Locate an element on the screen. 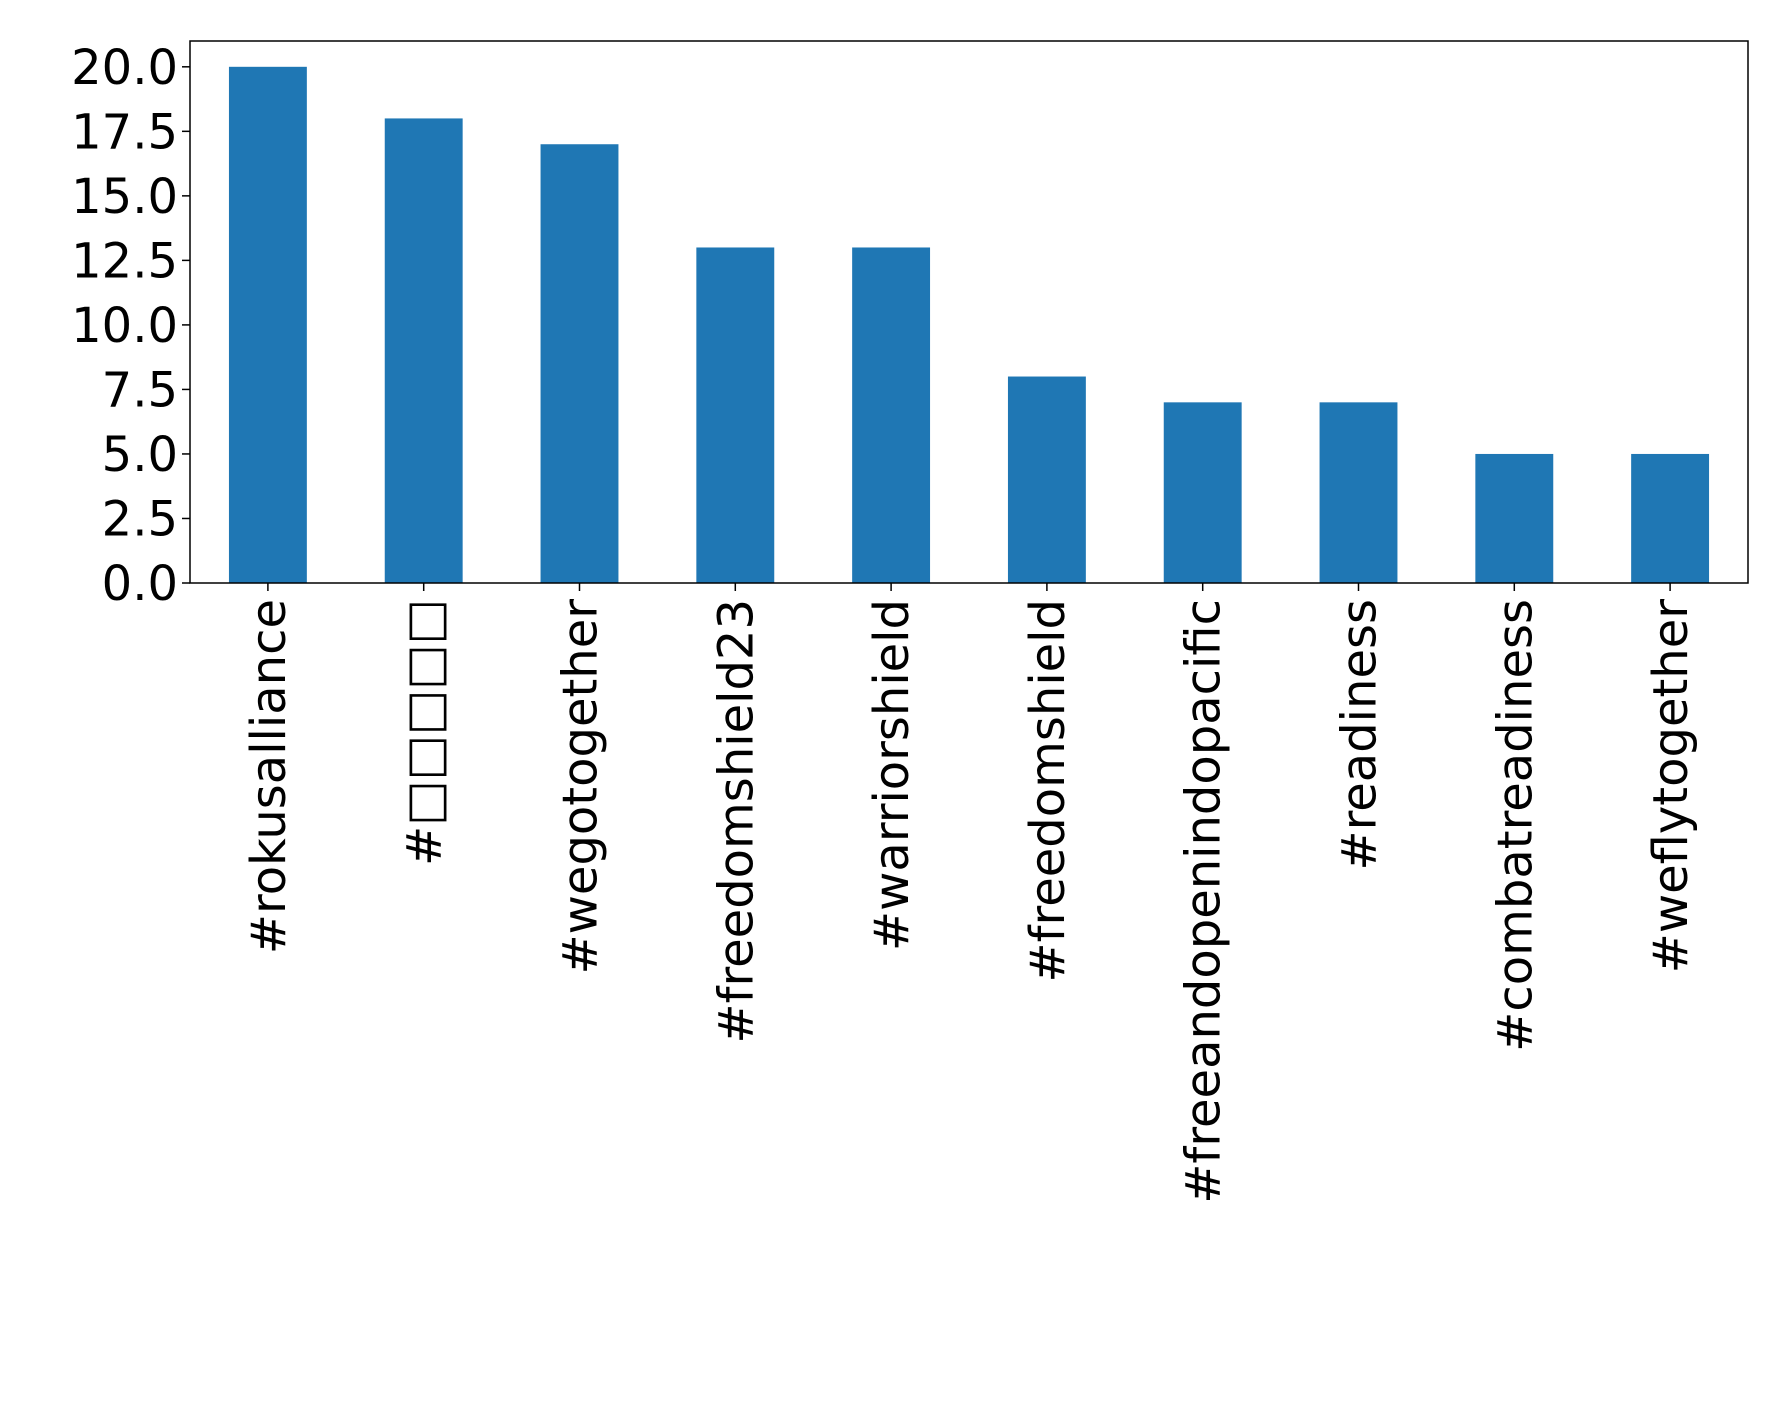 This screenshot has height=1421, width=1778. x-tick-label: #rokusalliance is located at coordinates (269, 776).